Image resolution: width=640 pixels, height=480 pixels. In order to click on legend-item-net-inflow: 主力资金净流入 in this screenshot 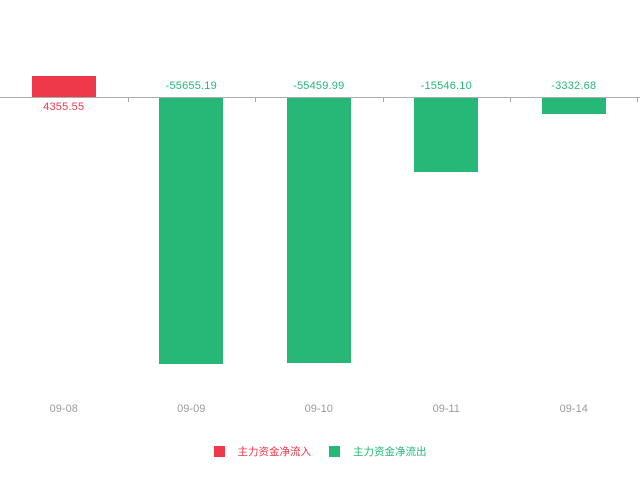, I will do `click(262, 451)`.